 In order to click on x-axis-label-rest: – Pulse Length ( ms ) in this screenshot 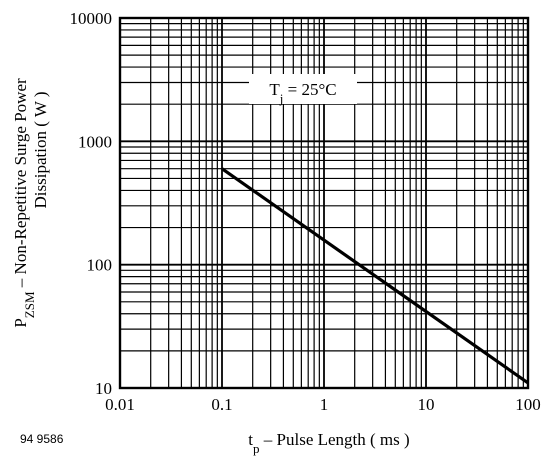, I will do `click(335, 439)`.